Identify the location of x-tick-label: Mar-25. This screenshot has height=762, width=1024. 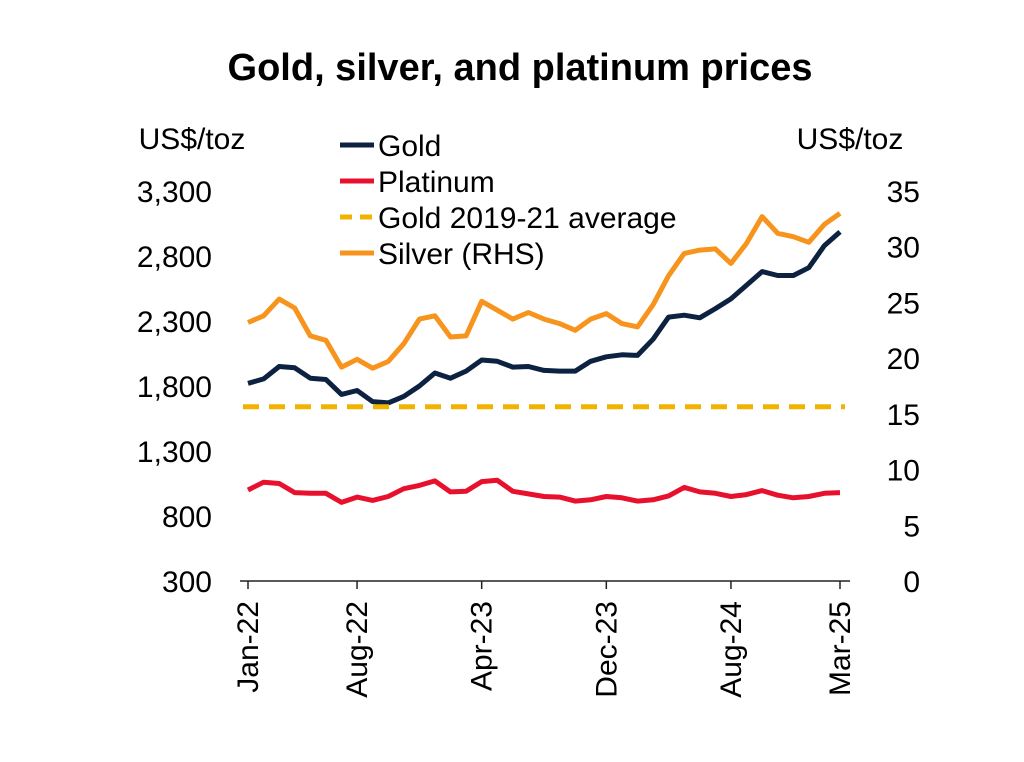
(840, 648).